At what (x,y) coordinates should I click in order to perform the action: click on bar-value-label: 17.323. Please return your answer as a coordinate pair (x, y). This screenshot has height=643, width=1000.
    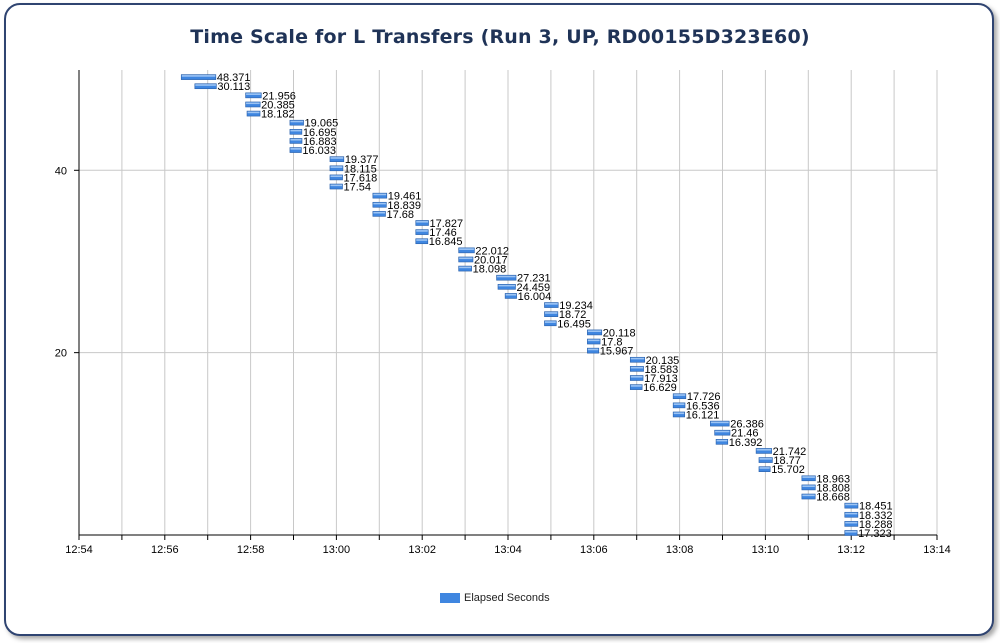
    Looking at the image, I should click on (875, 534).